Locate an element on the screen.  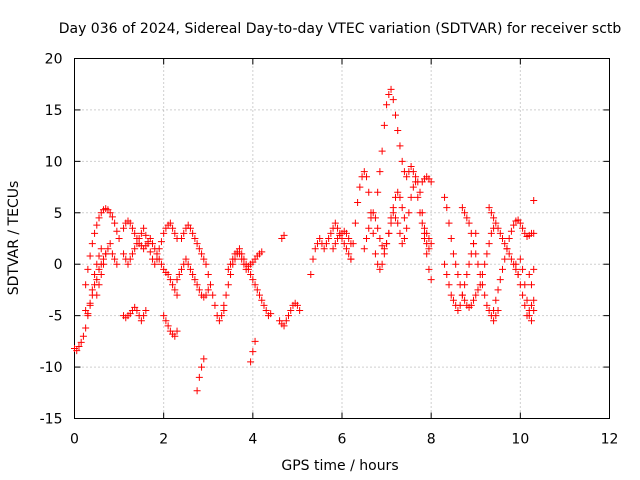
series-arc-c6 is located at coordinates (253, 351).